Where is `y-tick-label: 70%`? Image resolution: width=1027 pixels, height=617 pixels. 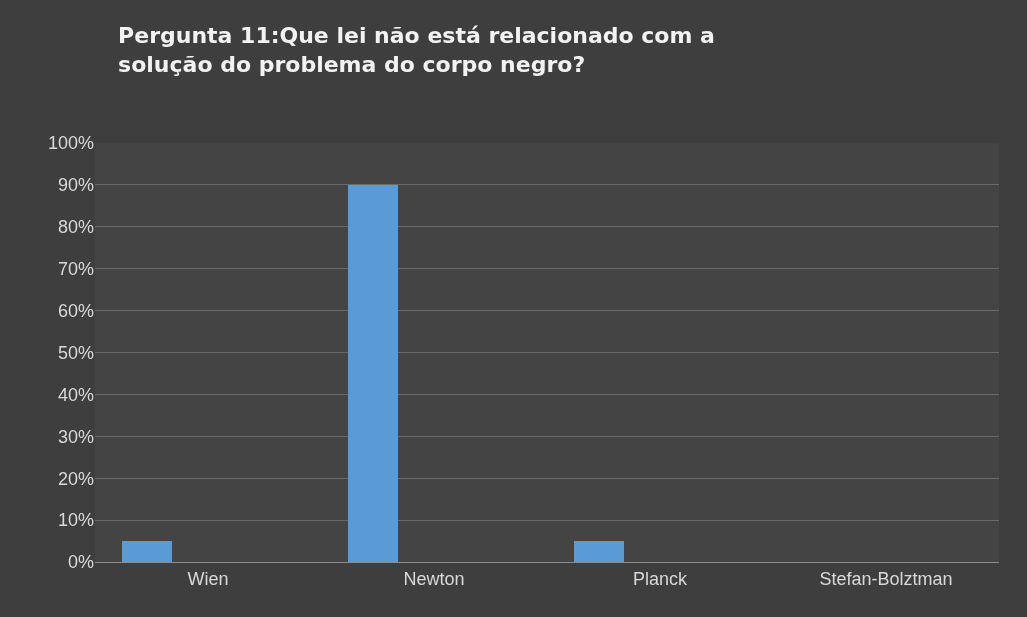 y-tick-label: 70% is located at coordinates (75, 269).